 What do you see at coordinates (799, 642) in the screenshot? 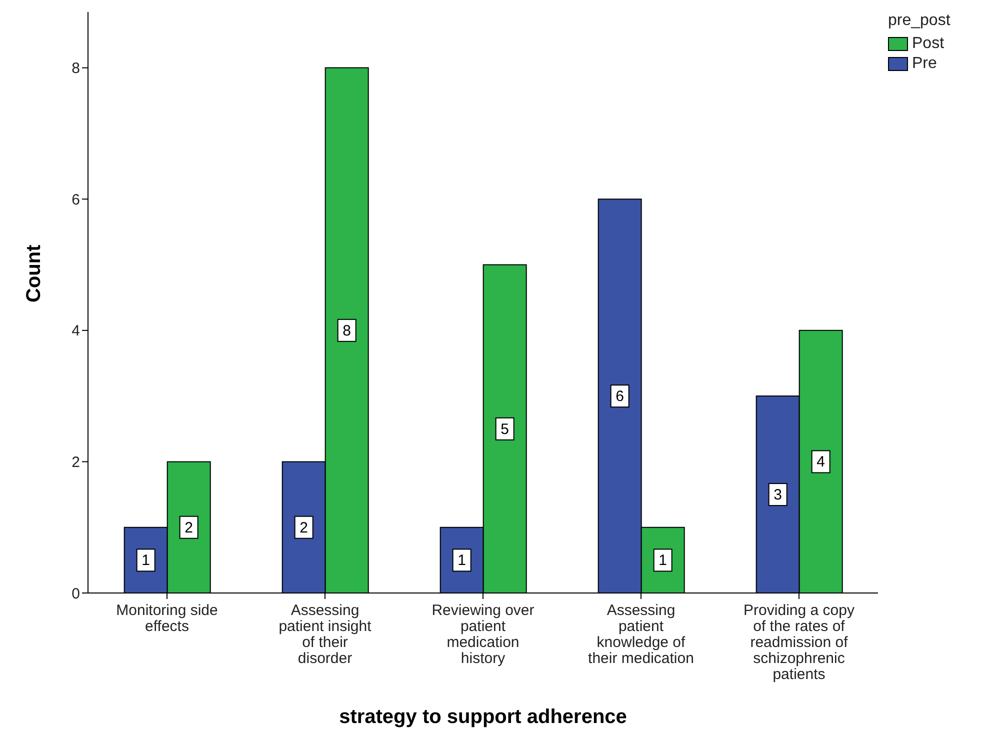
I see `x-tick-label: Providing a copy of the rates of readmission of schizophrenic patients` at bounding box center [799, 642].